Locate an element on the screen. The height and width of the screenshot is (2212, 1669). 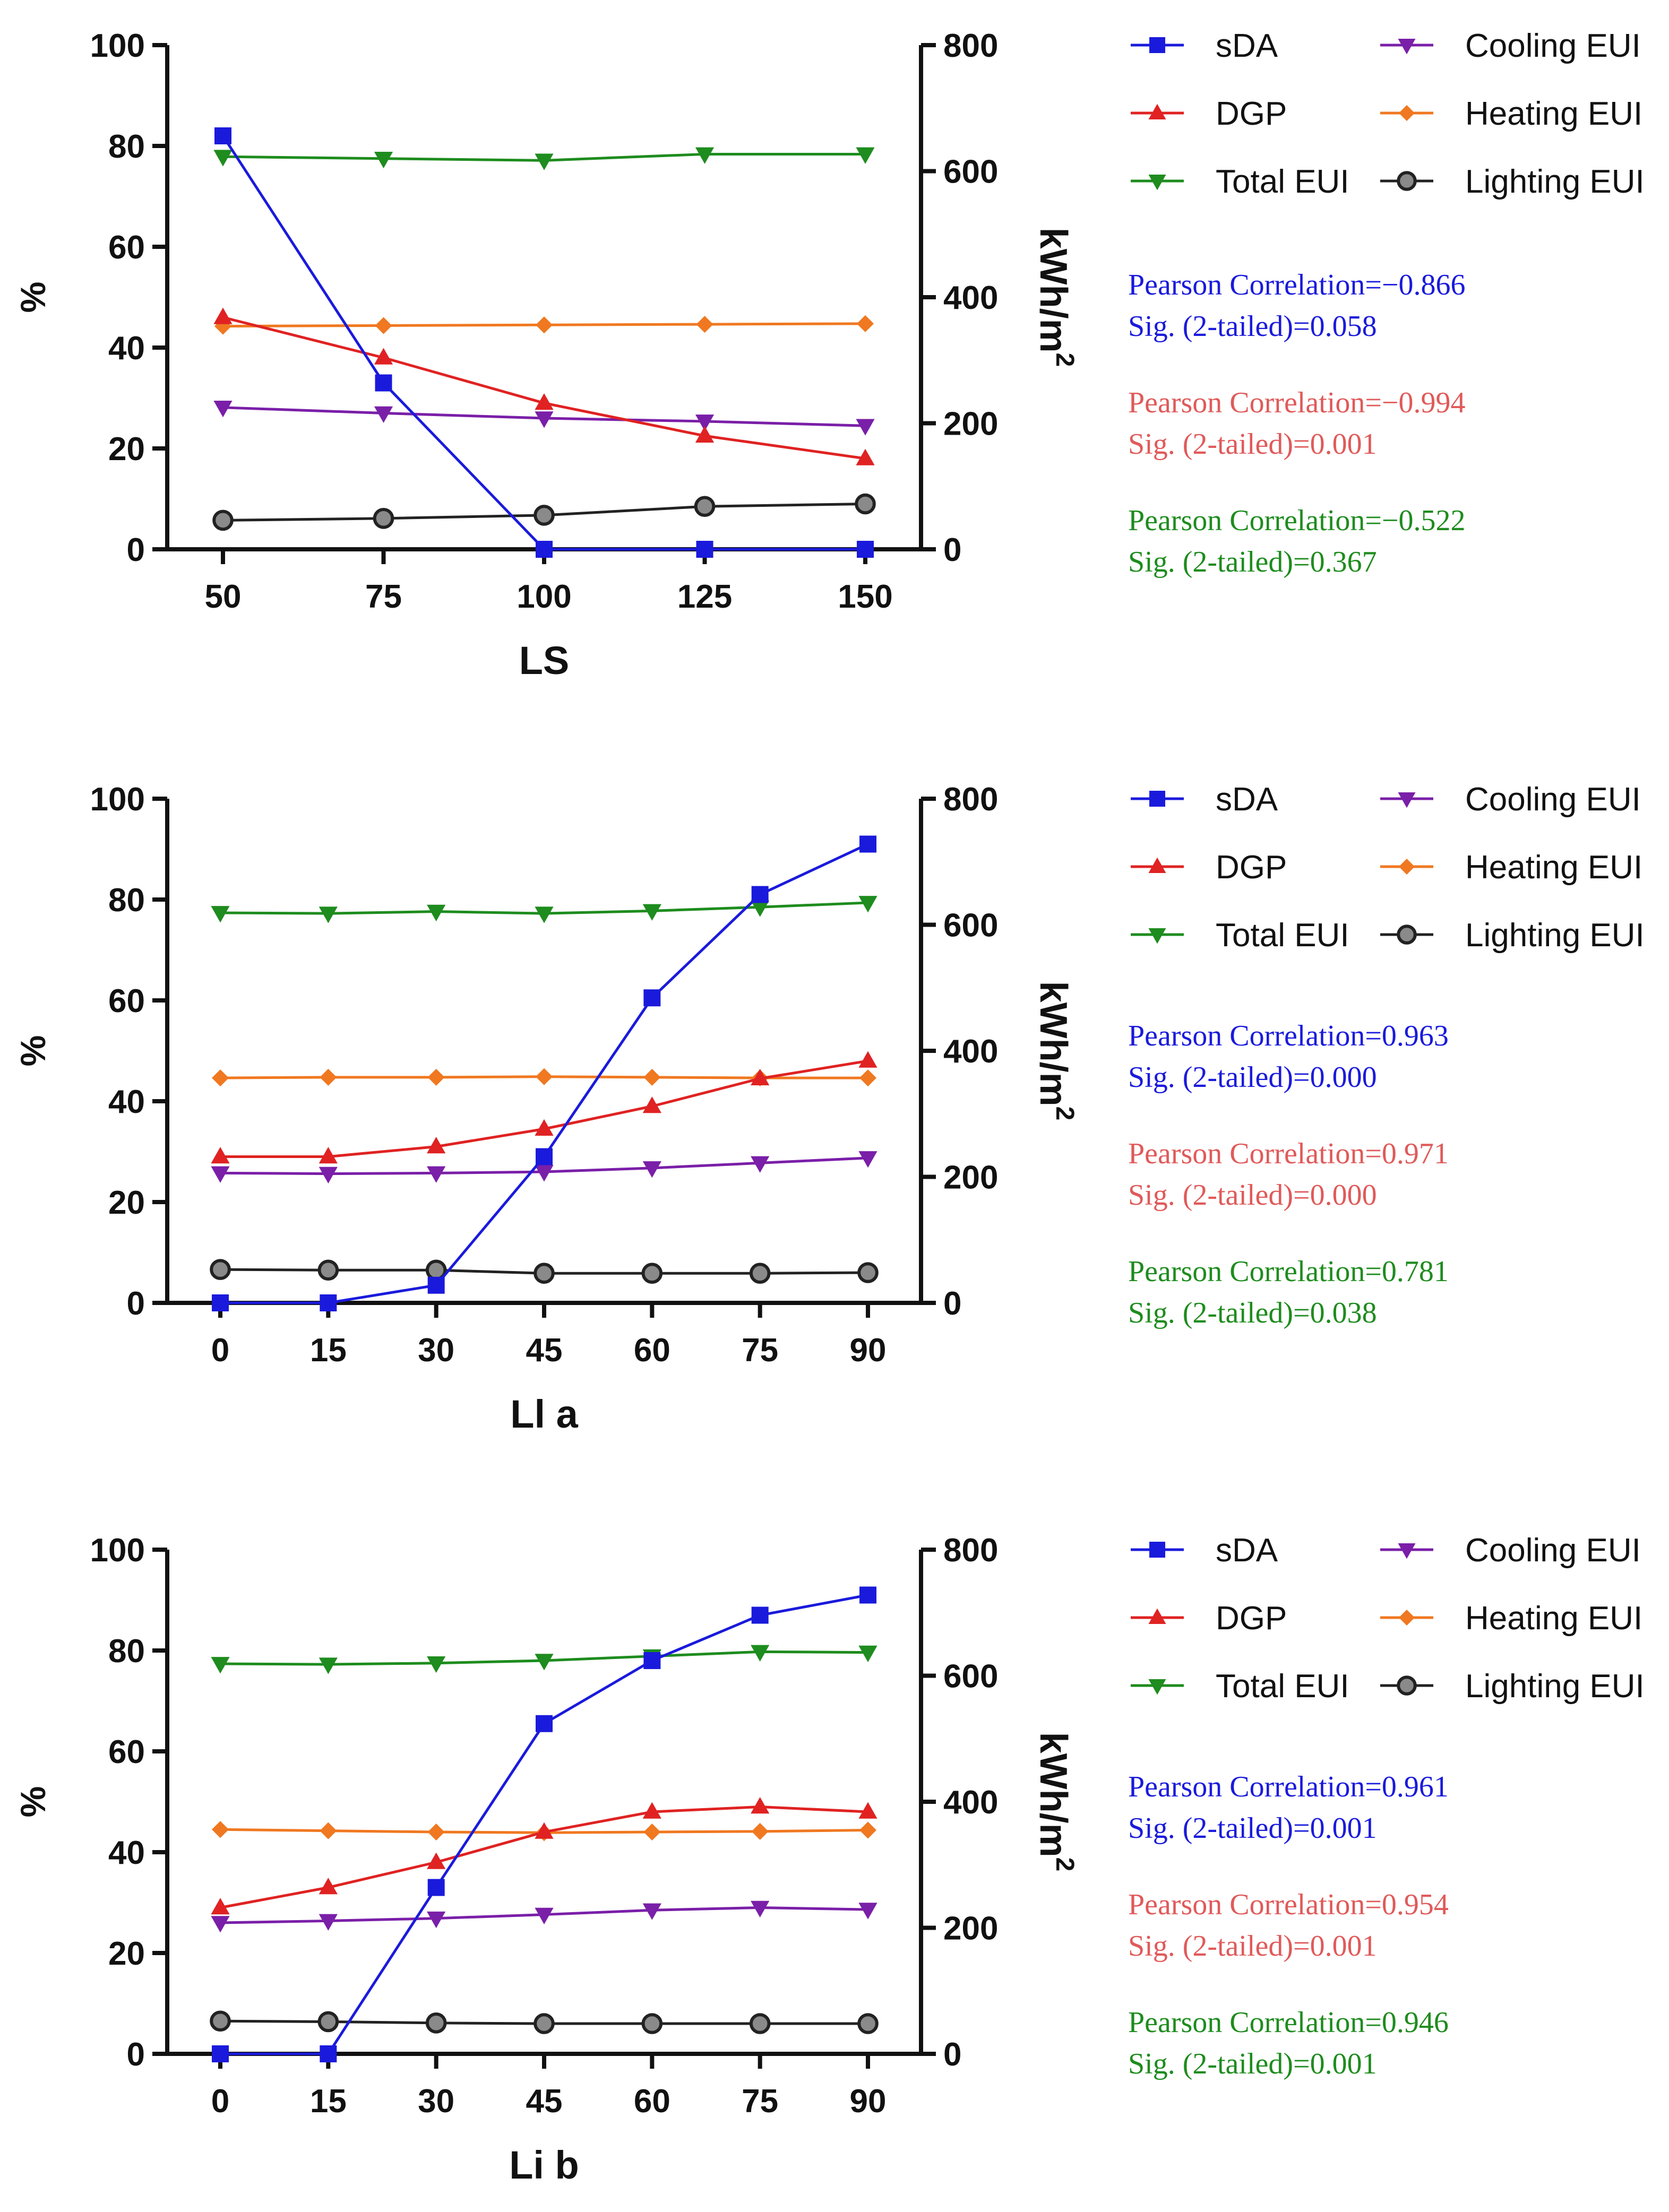
left-tick-label: 0 is located at coordinates (136, 1303).